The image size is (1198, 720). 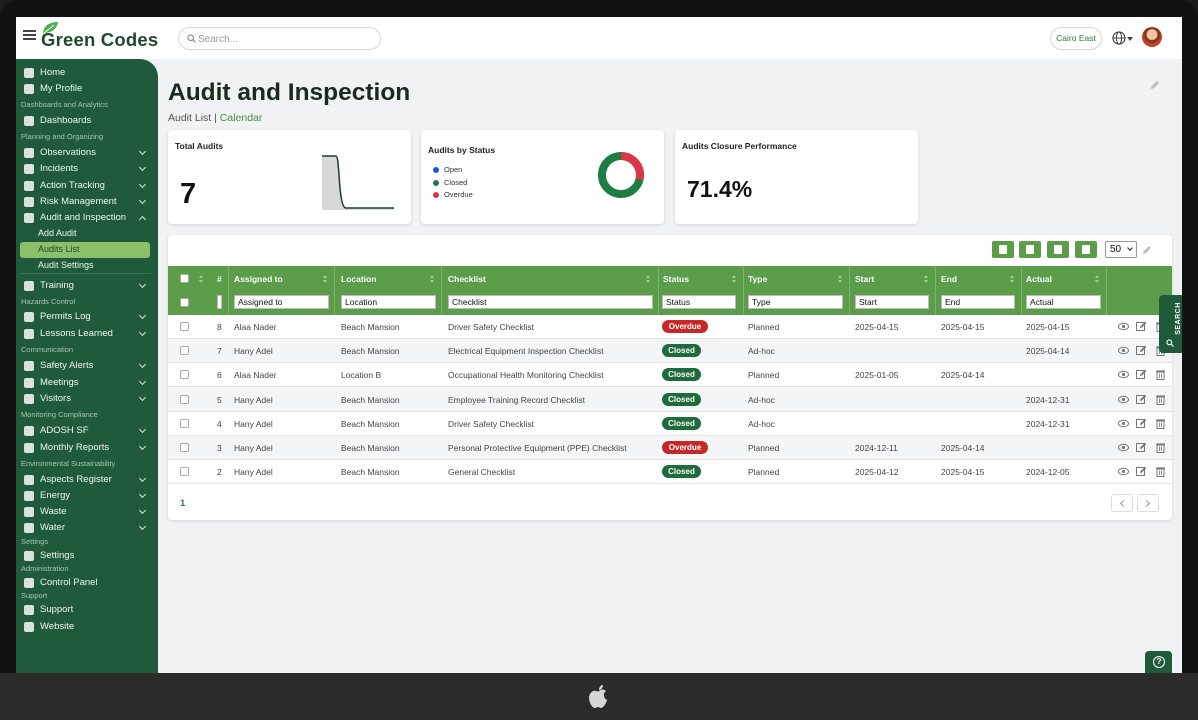 I want to click on filter-type, so click(x=795, y=302).